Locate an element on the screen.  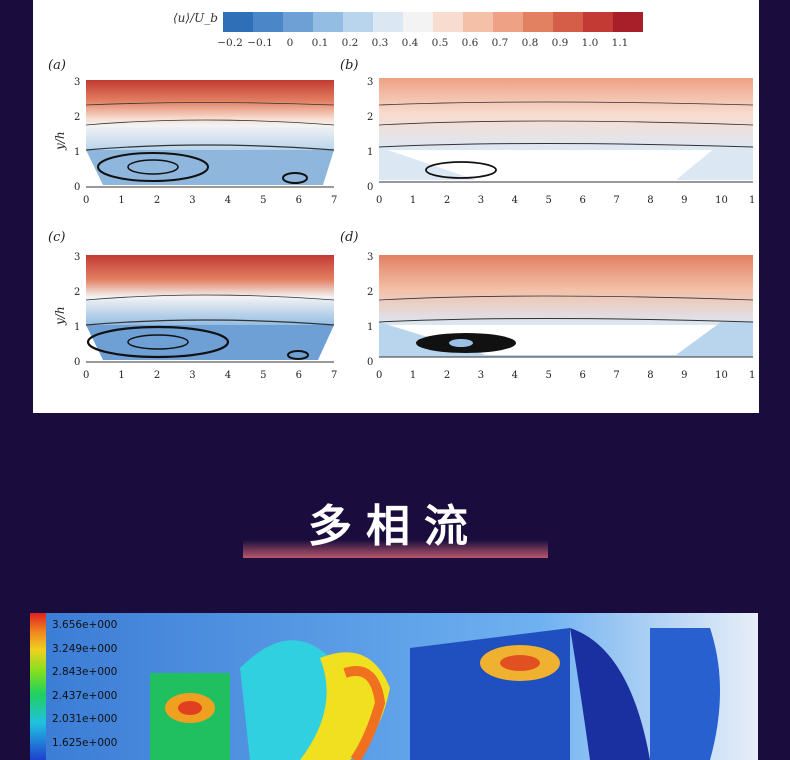
colorbar-tick-label: 0.1 is located at coordinates (320, 43).